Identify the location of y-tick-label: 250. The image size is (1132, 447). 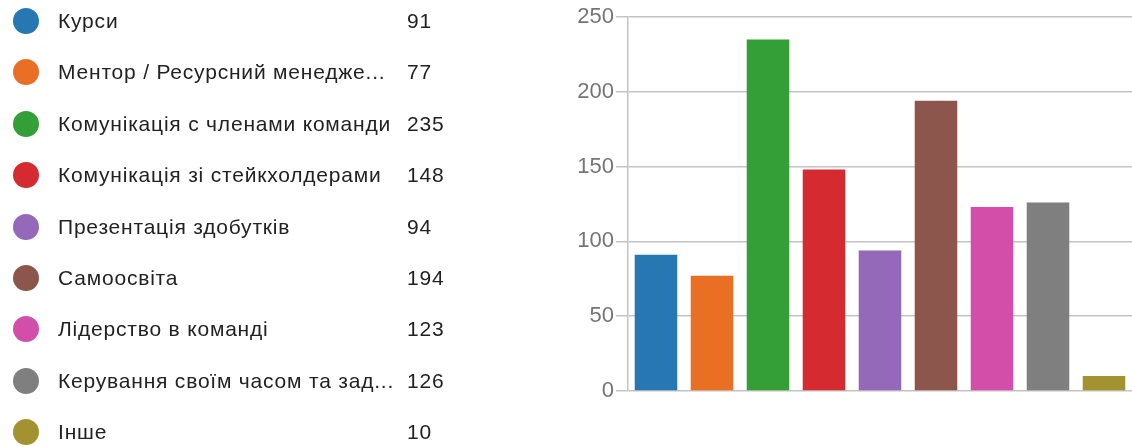
(595, 16).